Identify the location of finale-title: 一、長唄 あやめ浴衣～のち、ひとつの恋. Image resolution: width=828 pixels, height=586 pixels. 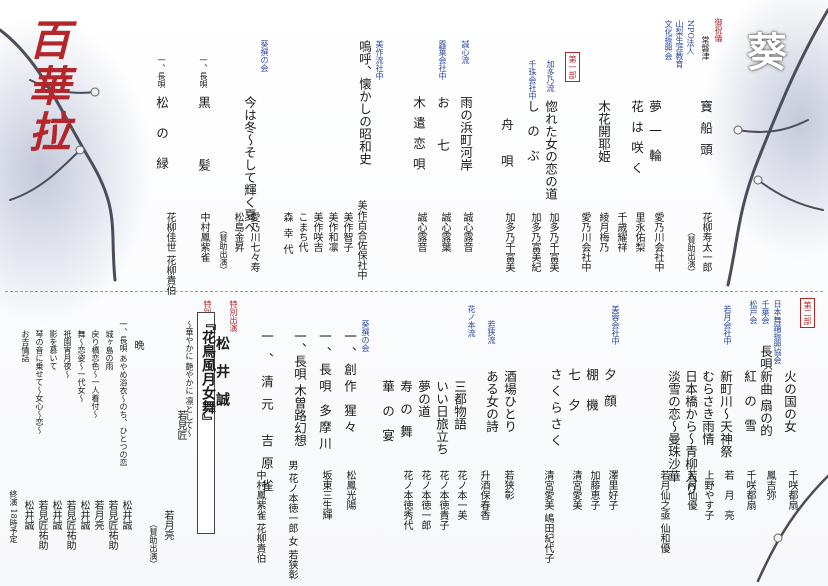
(123, 393).